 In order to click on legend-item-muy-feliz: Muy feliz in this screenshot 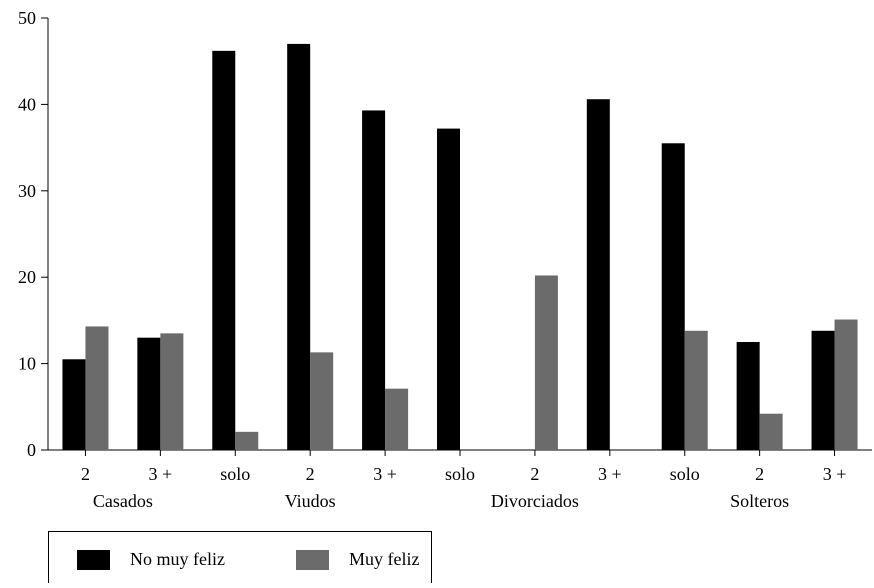, I will do `click(357, 559)`.